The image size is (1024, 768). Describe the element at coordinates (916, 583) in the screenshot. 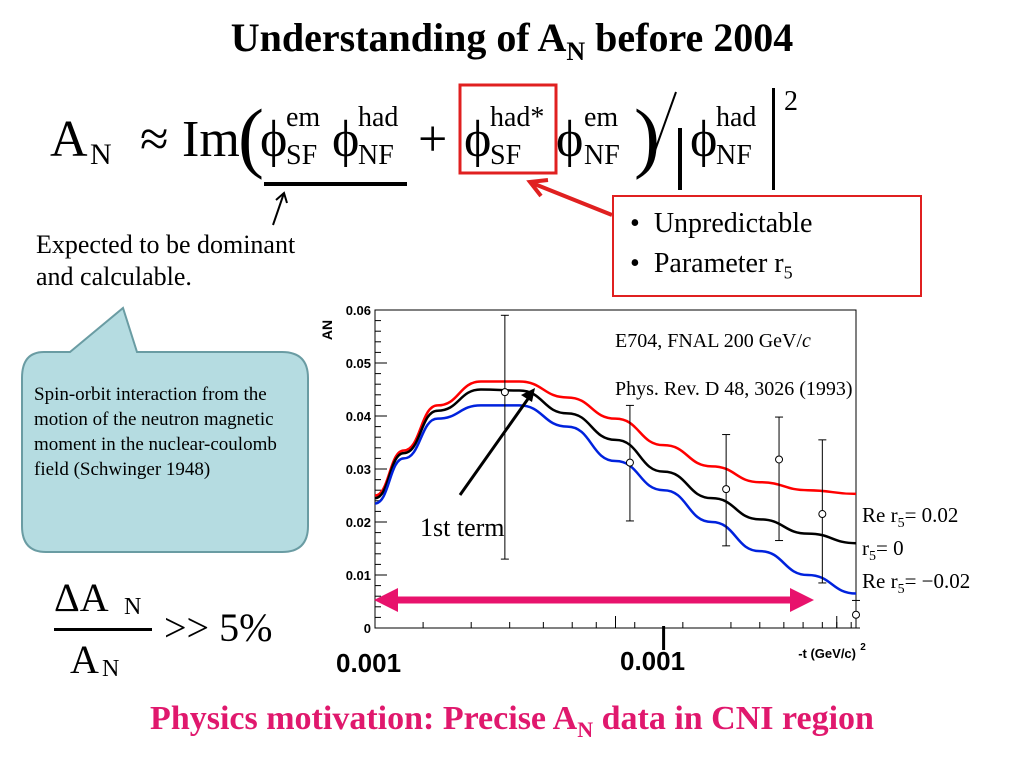

I see `legend-re-r5-neg: Re r5= −0.02` at that location.